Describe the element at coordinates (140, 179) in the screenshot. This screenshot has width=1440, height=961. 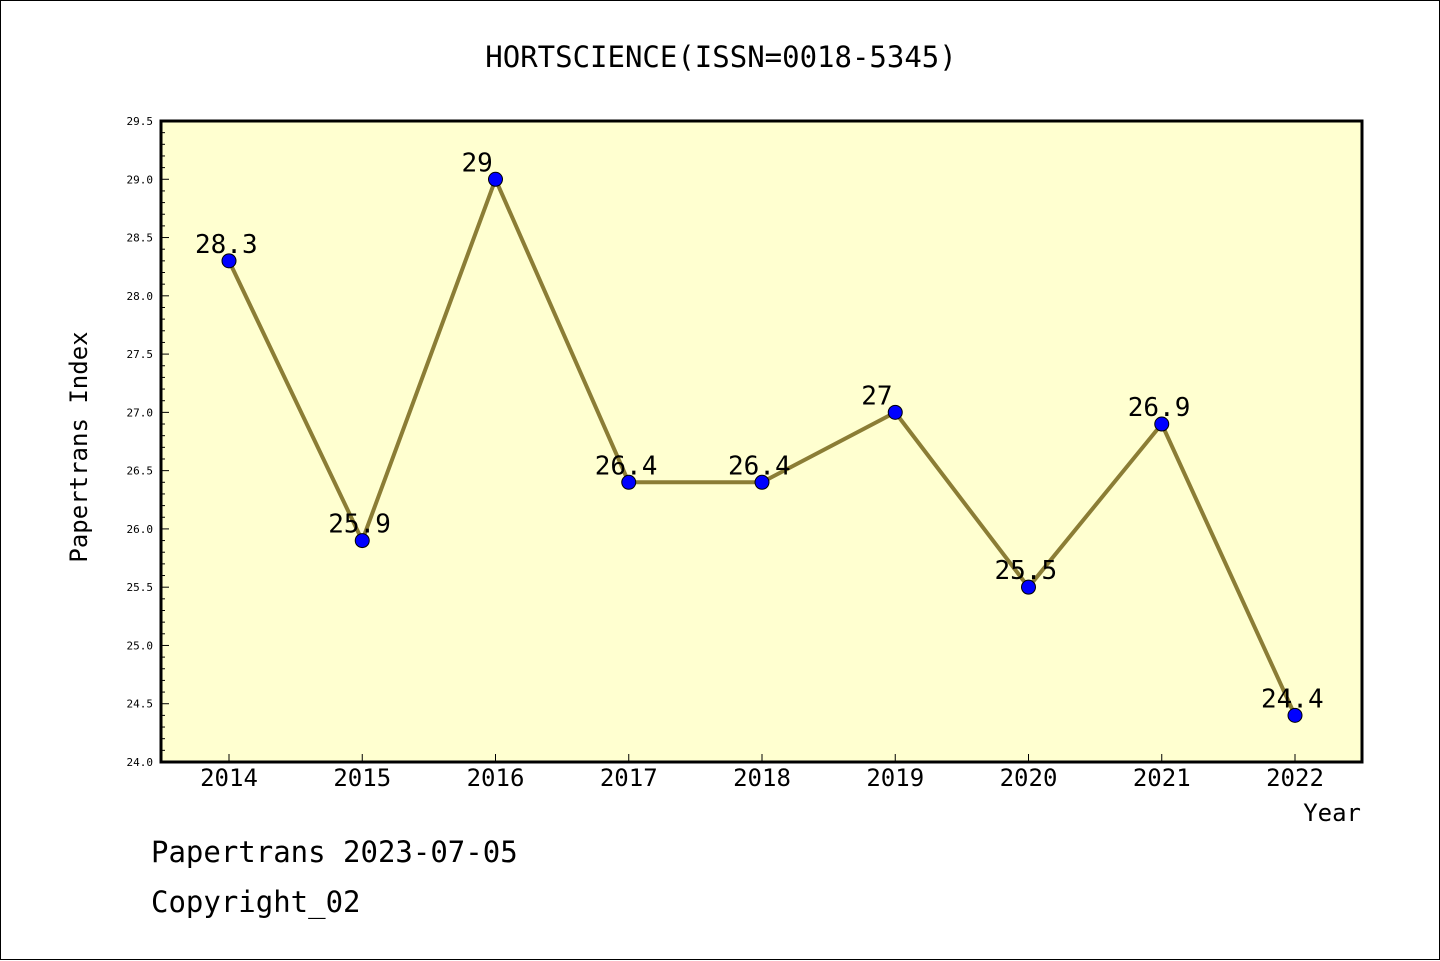
I see `y-tick-label: 29.0` at that location.